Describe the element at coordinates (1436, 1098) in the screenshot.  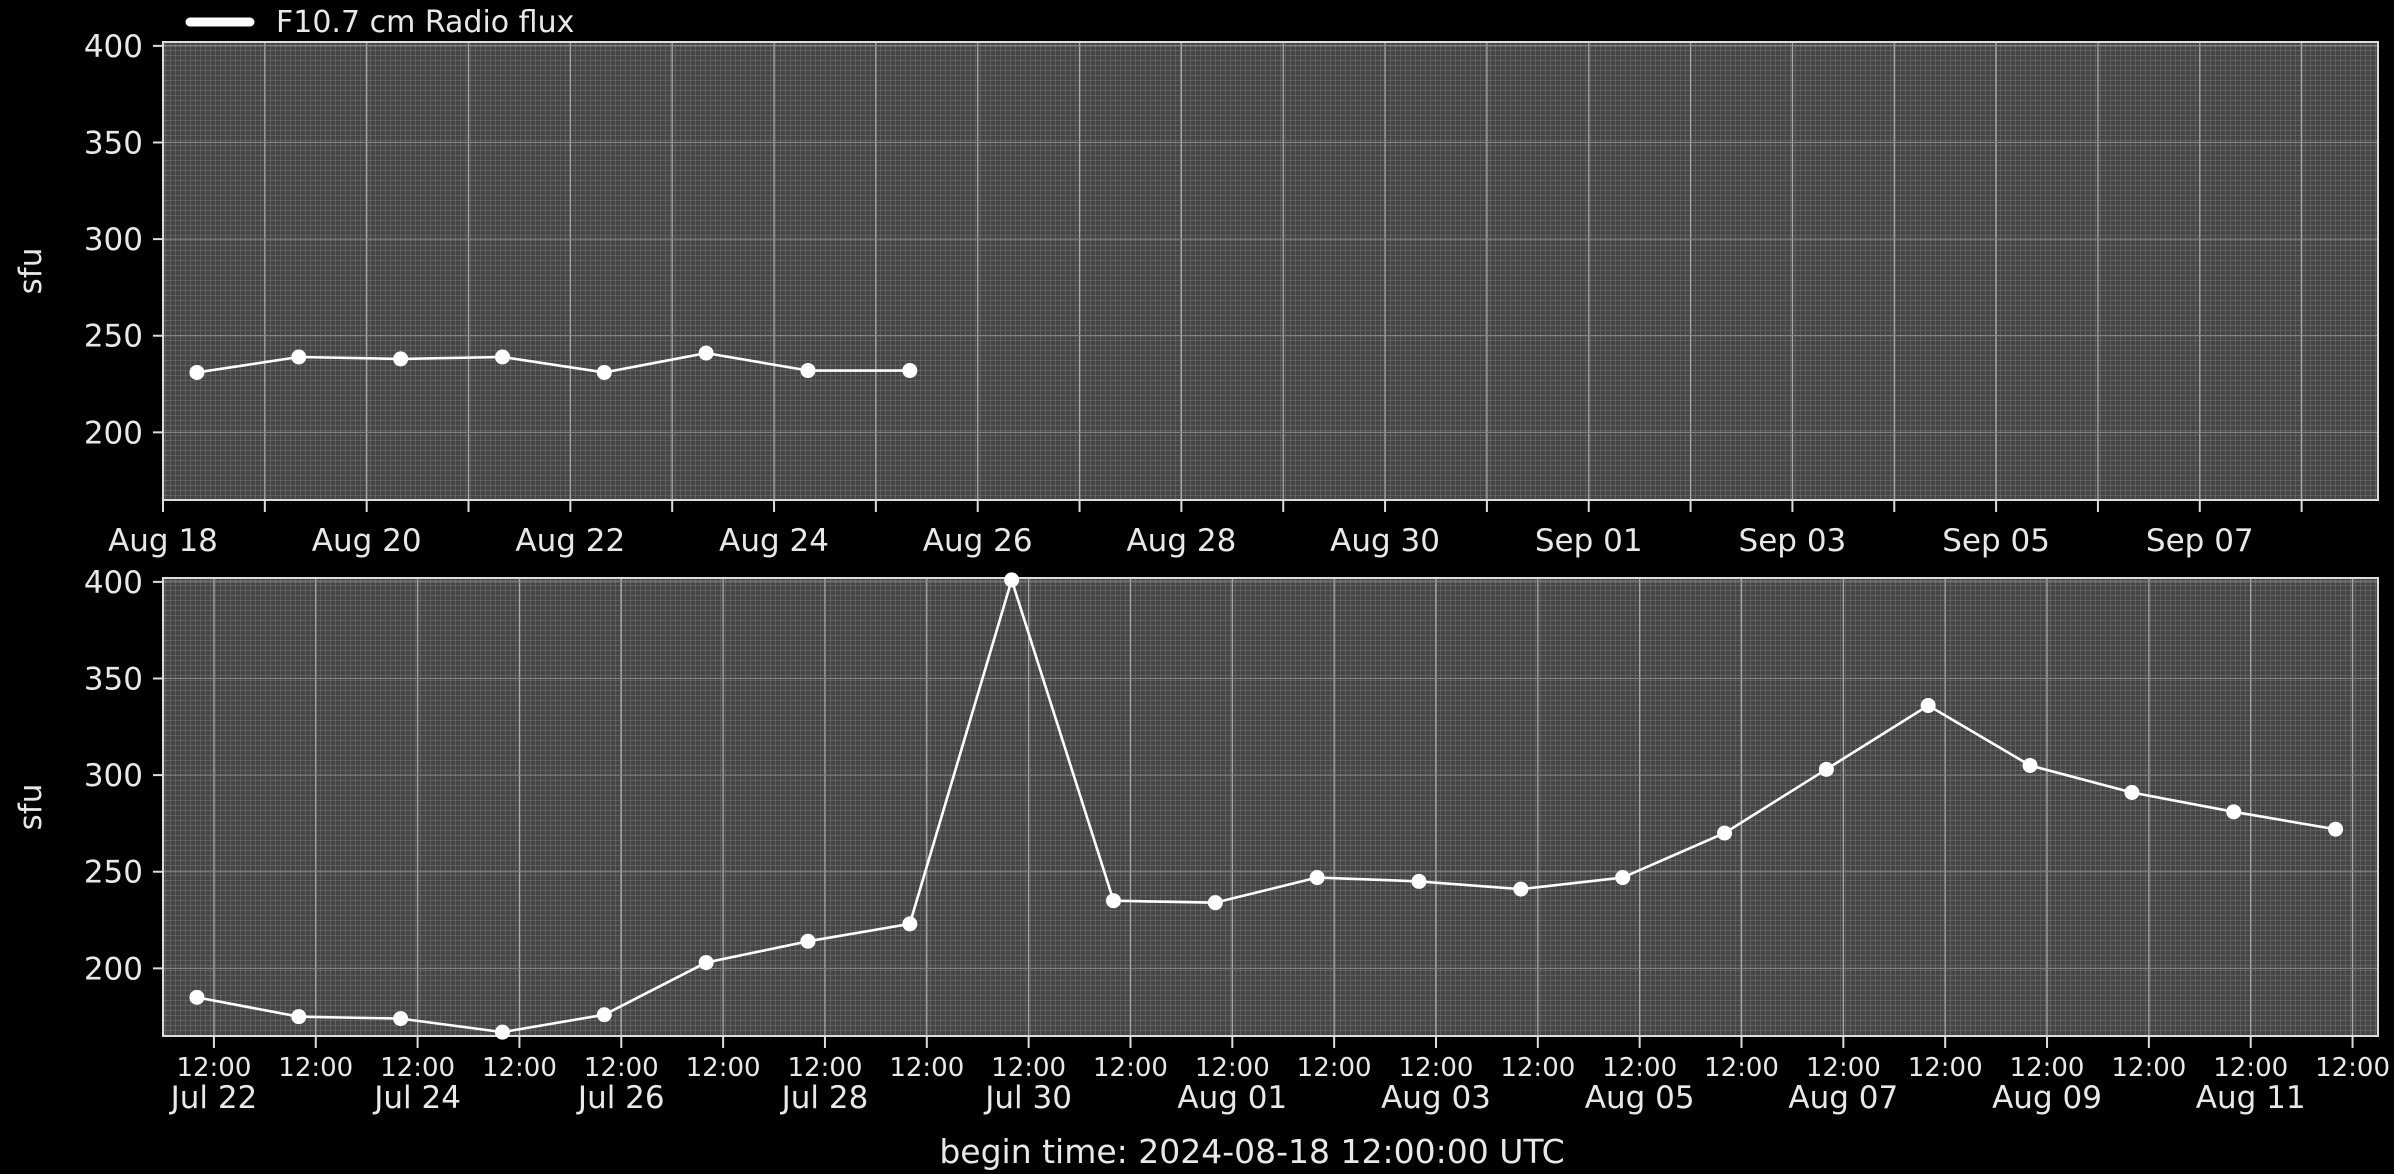
I see `x-major-tick-label: Aug 03` at that location.